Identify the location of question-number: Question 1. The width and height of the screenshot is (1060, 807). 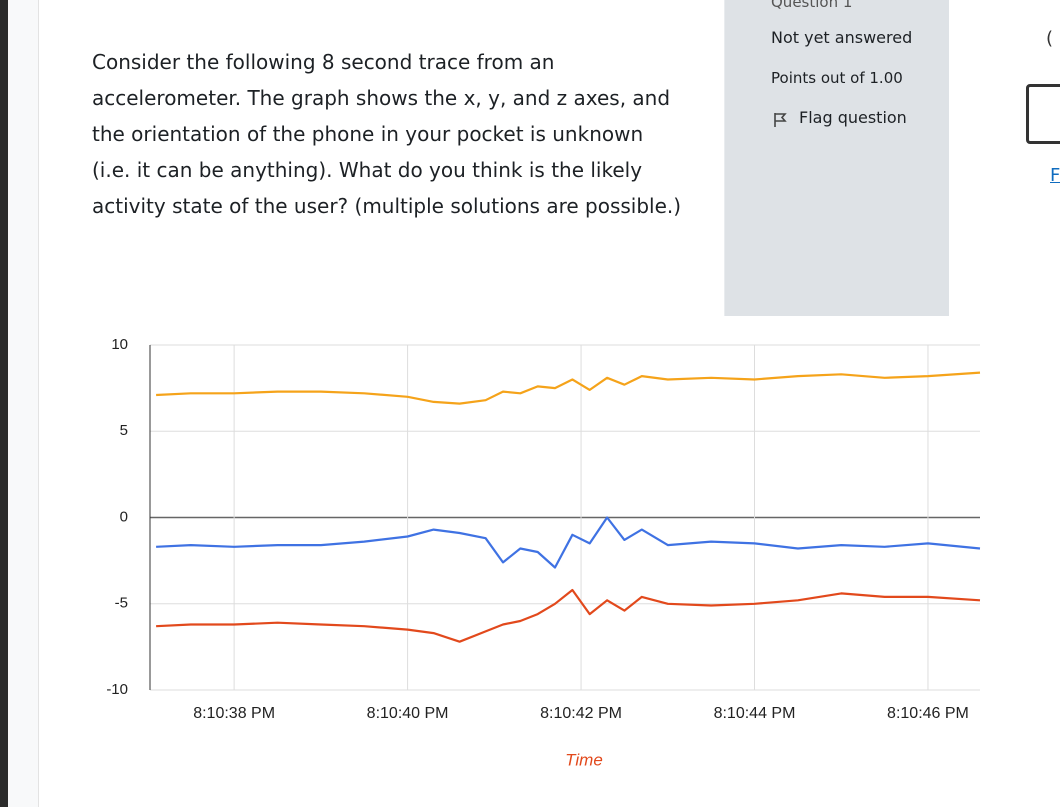
(812, 5).